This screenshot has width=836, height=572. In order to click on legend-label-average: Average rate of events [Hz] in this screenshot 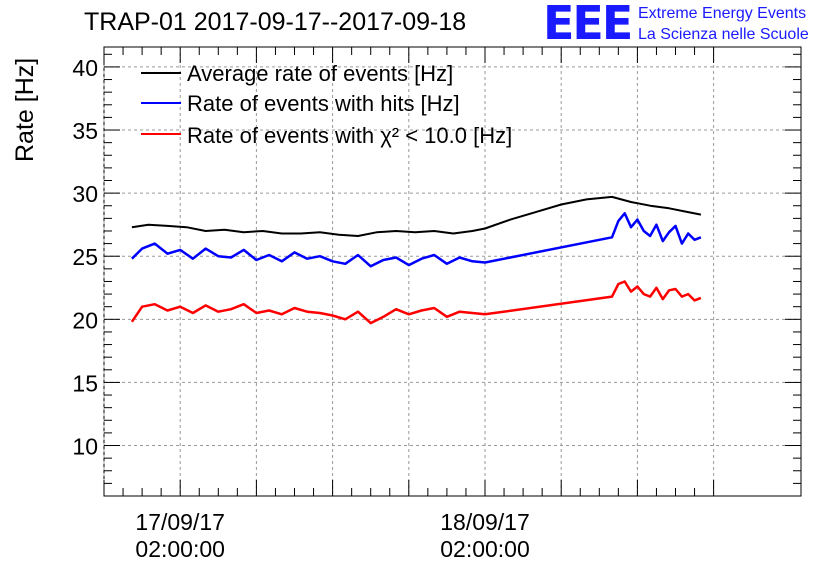, I will do `click(320, 73)`.